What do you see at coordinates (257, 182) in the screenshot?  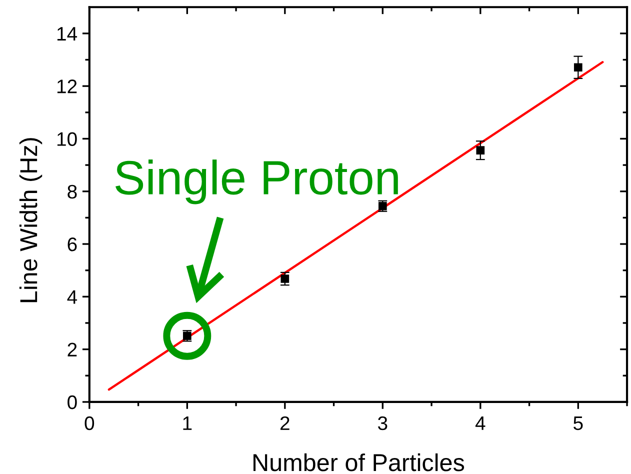 I see `annotation: Single Proton` at bounding box center [257, 182].